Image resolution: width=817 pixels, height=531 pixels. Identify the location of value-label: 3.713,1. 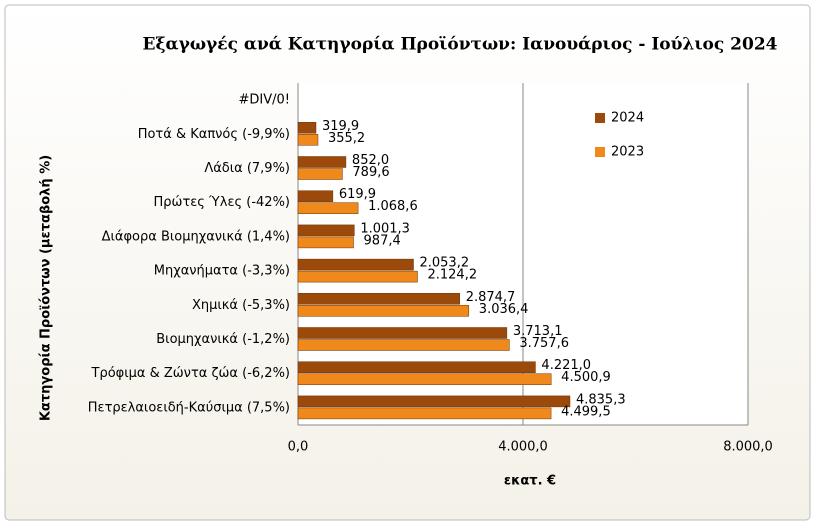
(538, 331).